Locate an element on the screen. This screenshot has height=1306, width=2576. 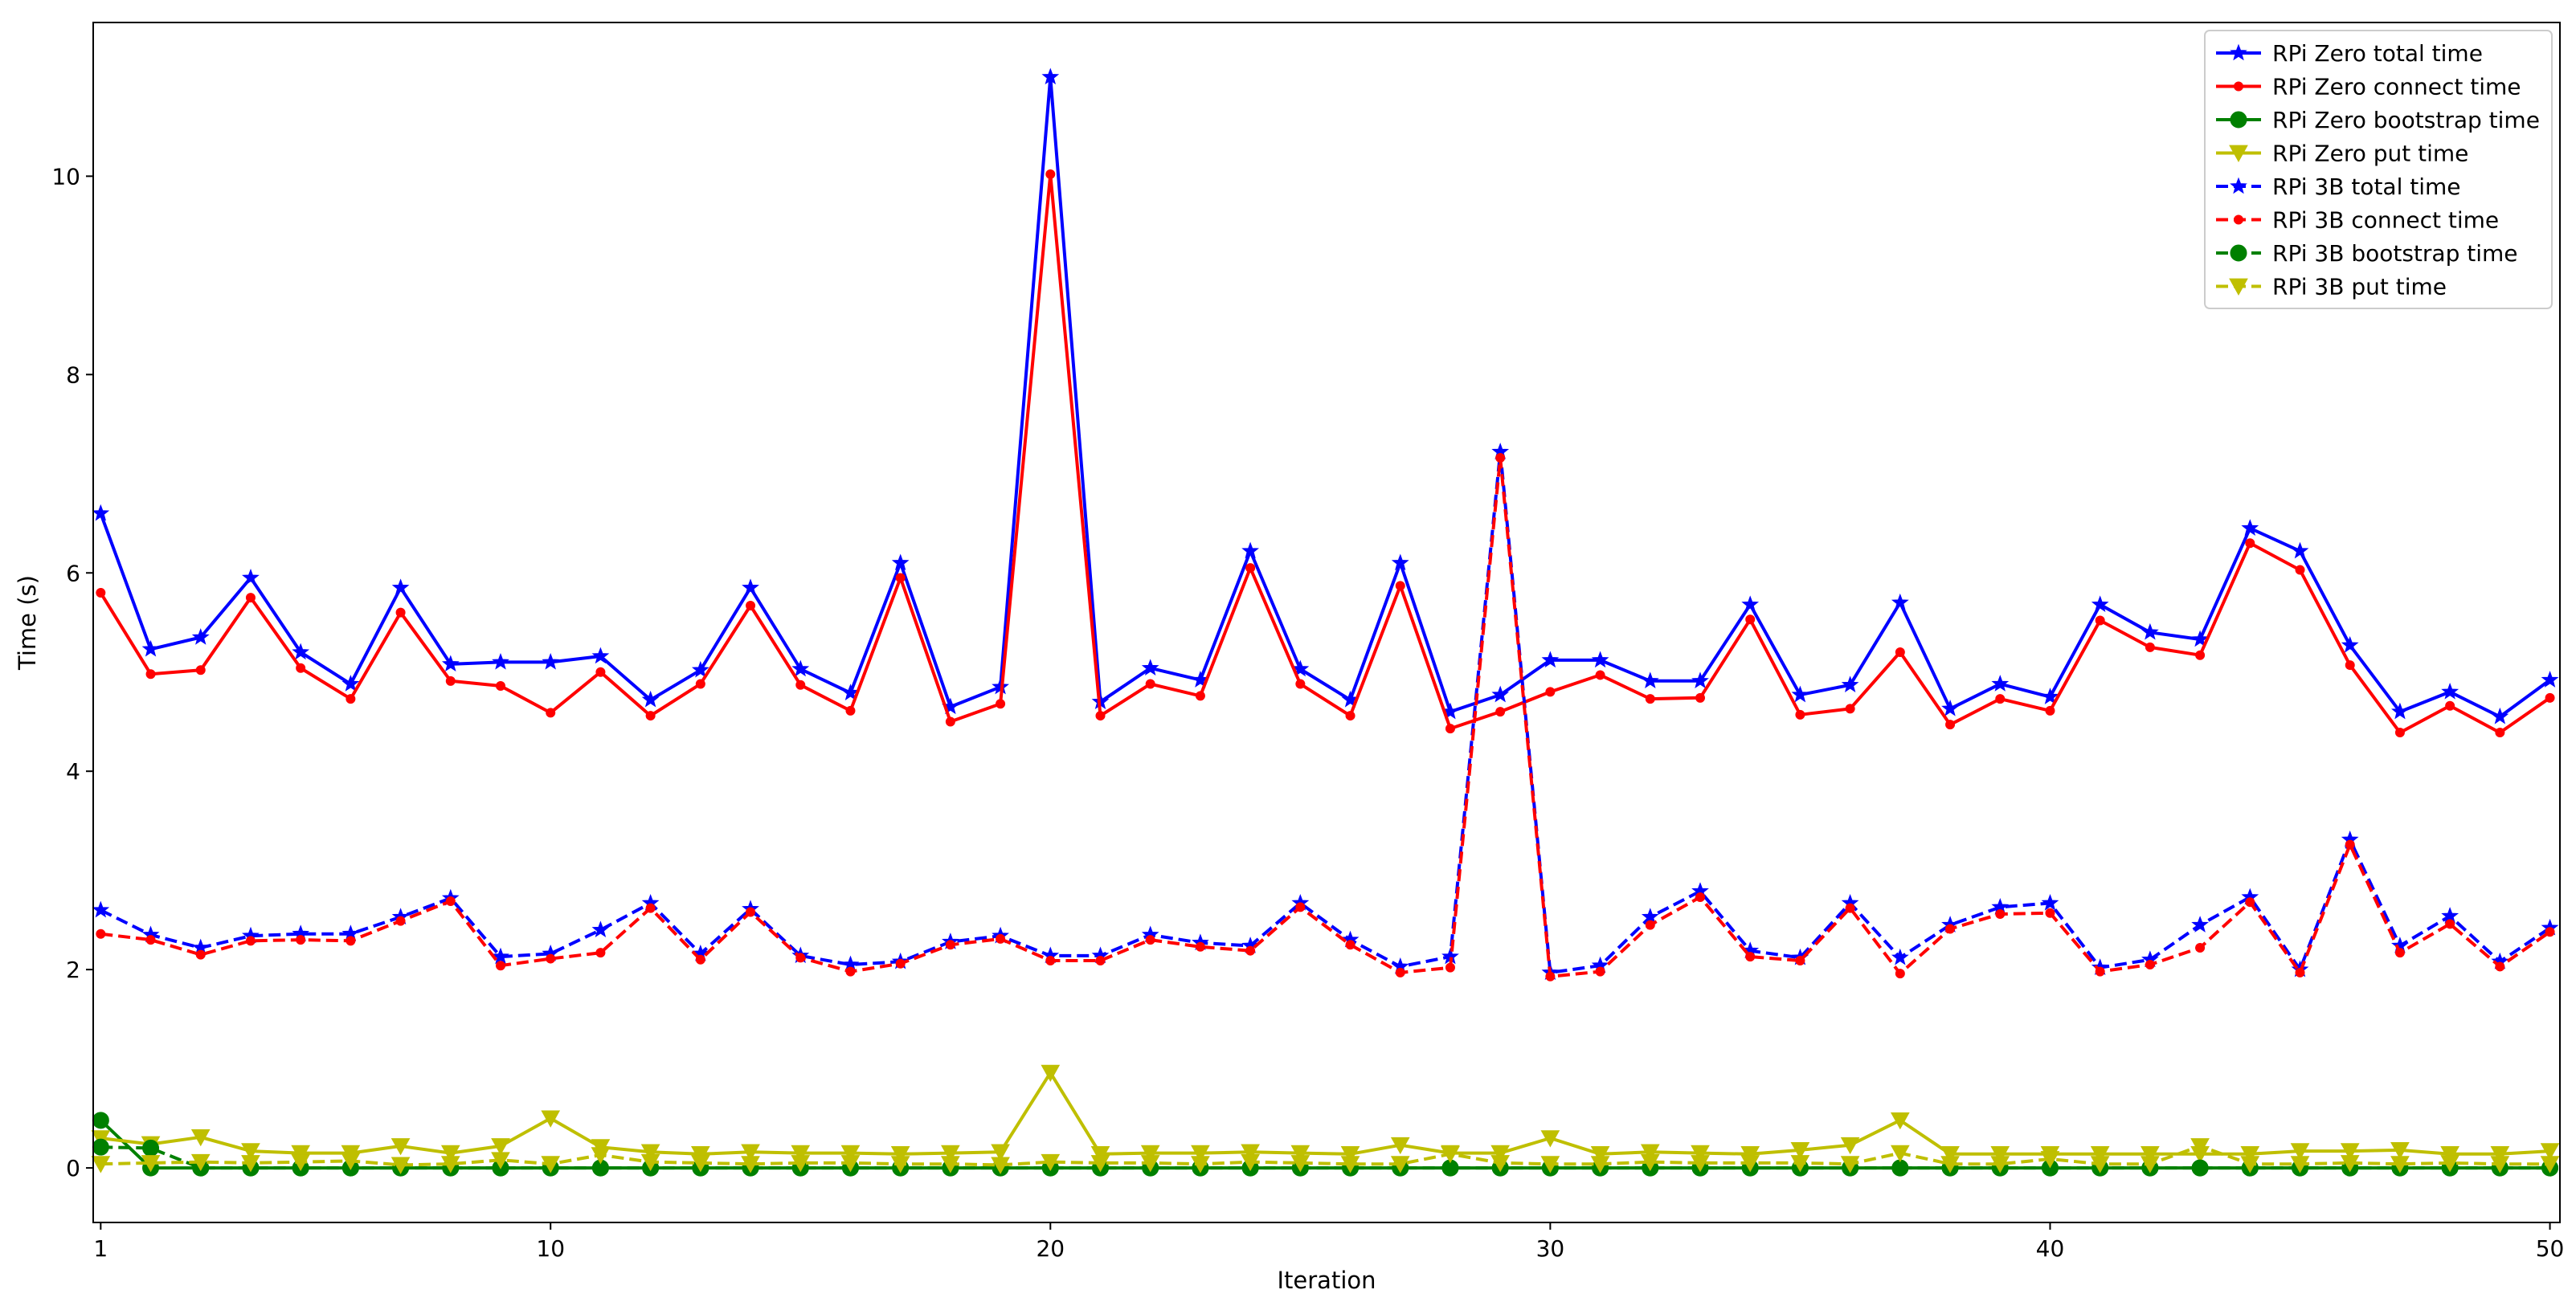
legend-label: RPi 3B bootstrap time is located at coordinates (2395, 253).